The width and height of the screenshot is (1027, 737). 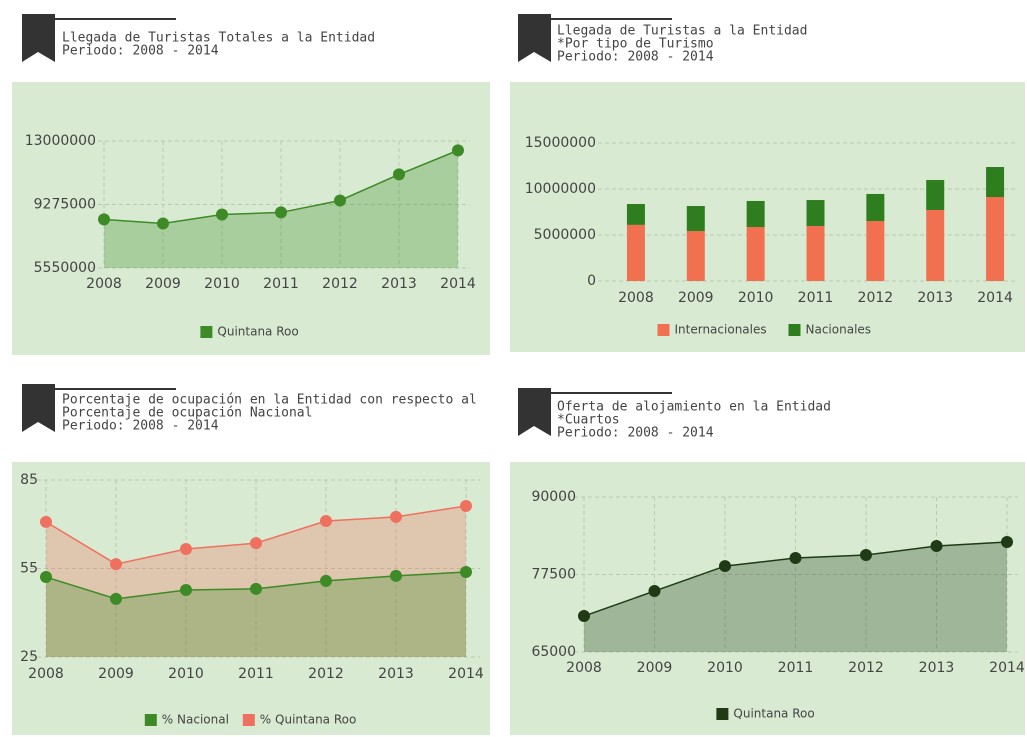 What do you see at coordinates (65, 205) in the screenshot?
I see `y-tick-label: 9275000` at bounding box center [65, 205].